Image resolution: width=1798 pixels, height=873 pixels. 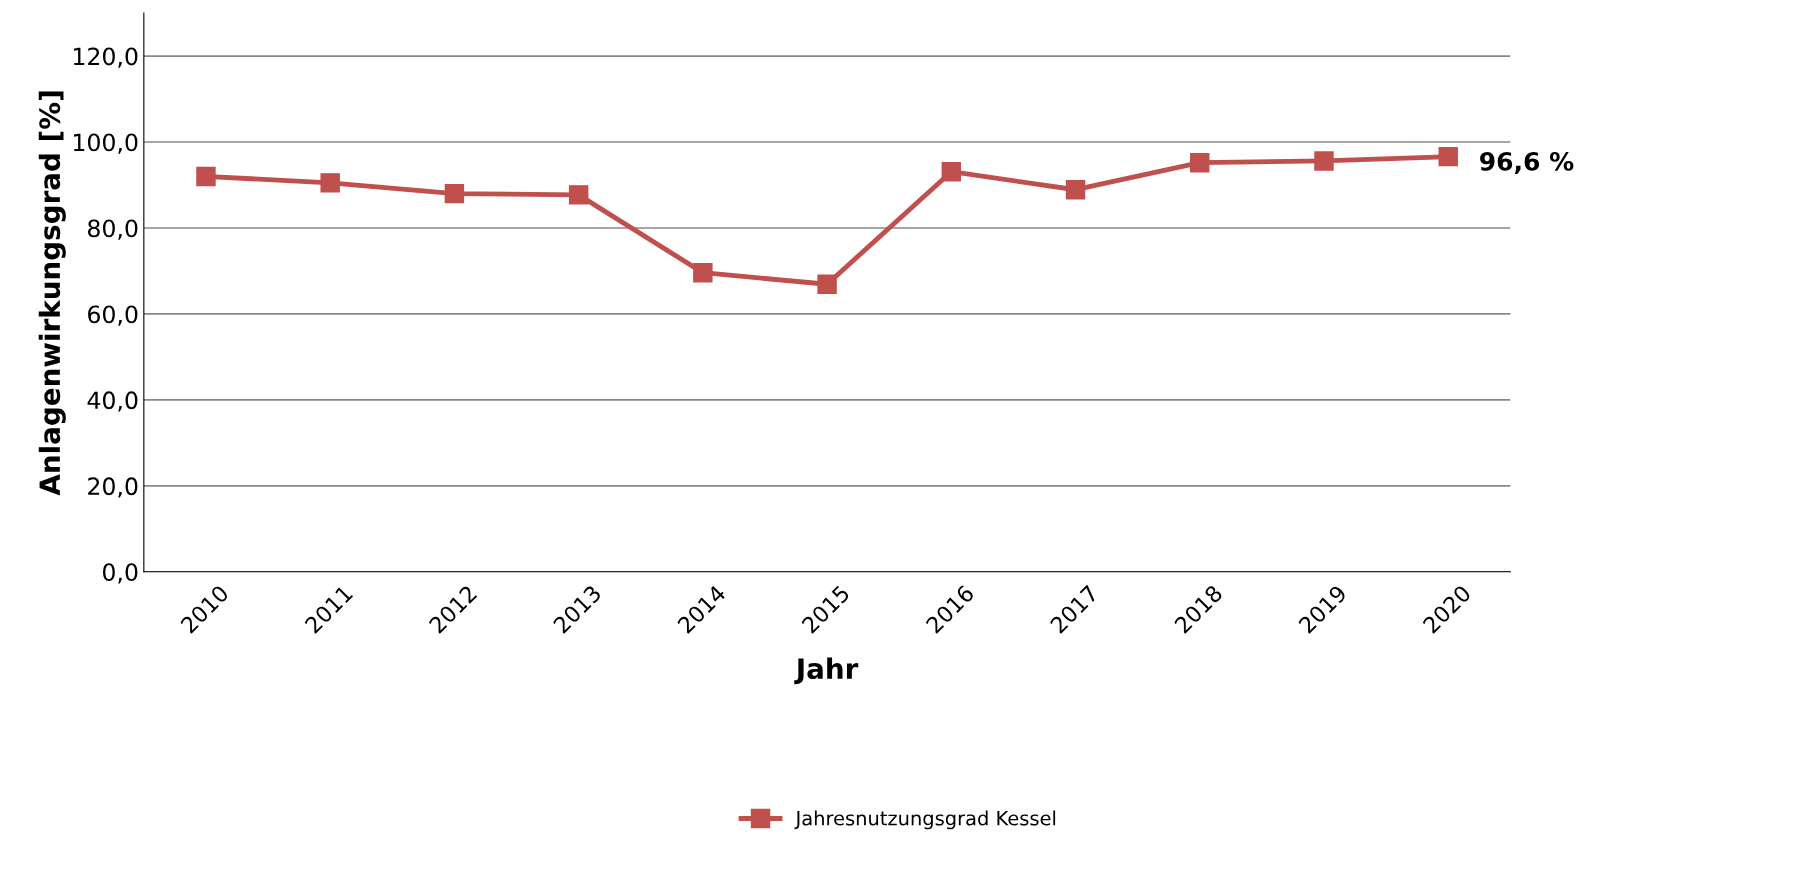 What do you see at coordinates (120, 573) in the screenshot?
I see `y-tick-label: 0,0` at bounding box center [120, 573].